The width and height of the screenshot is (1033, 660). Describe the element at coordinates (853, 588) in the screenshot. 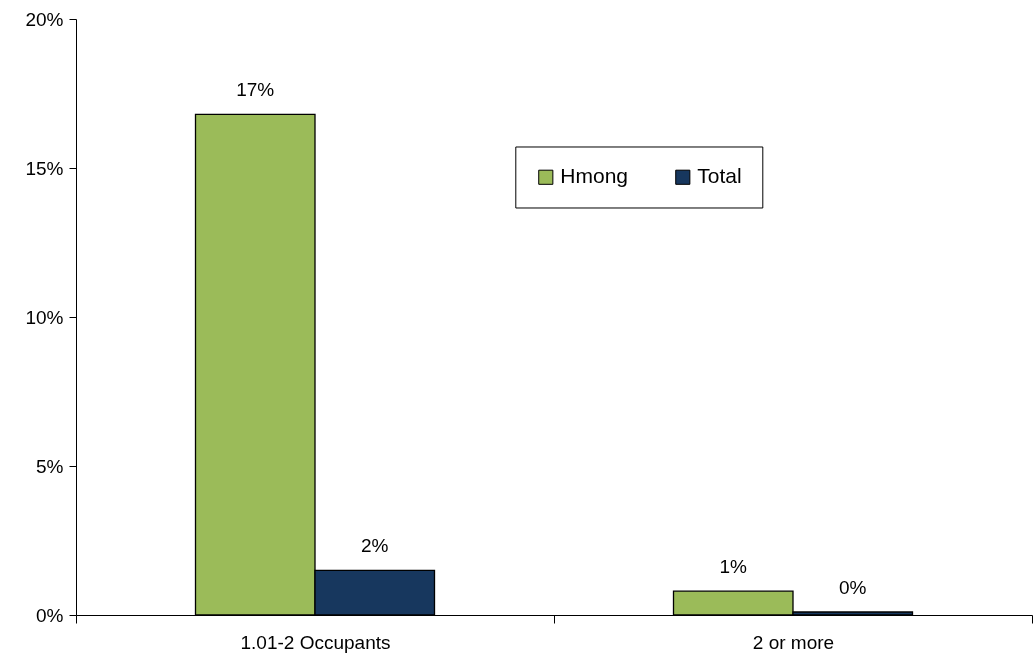

I see `data-label: 0%` at that location.